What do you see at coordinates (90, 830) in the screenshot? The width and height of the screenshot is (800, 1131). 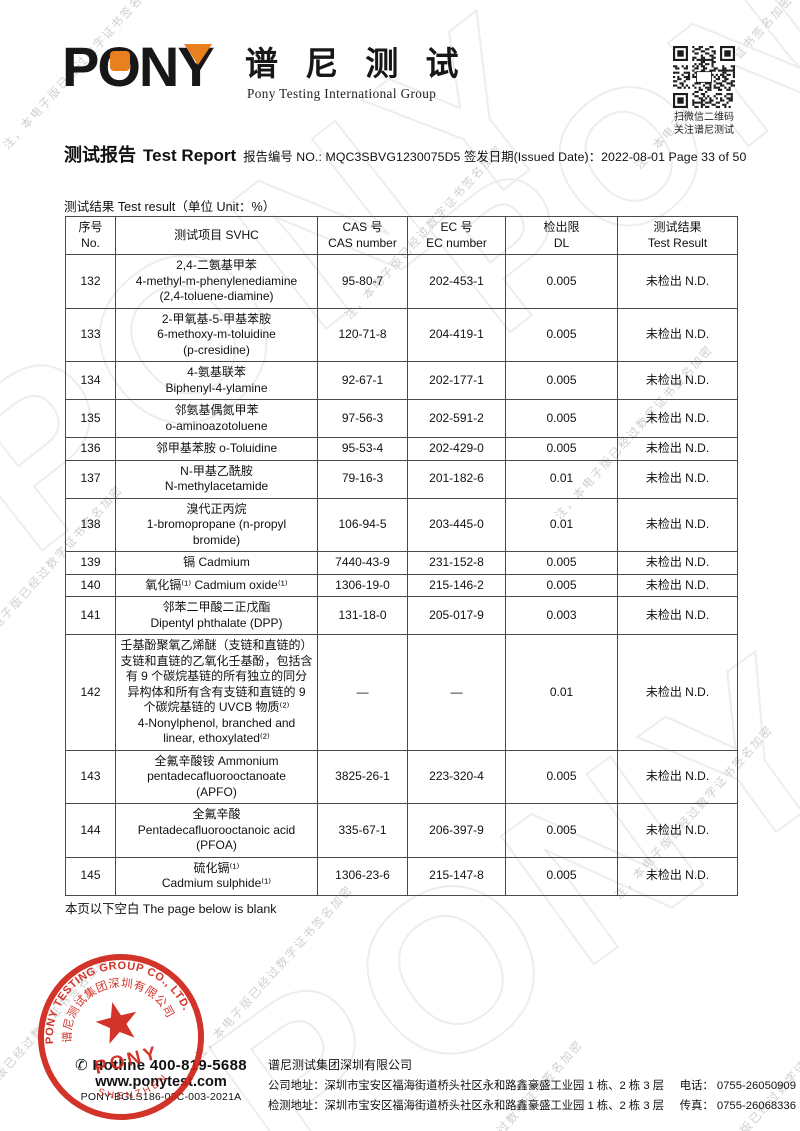 I see `cell-no: 144` at bounding box center [90, 830].